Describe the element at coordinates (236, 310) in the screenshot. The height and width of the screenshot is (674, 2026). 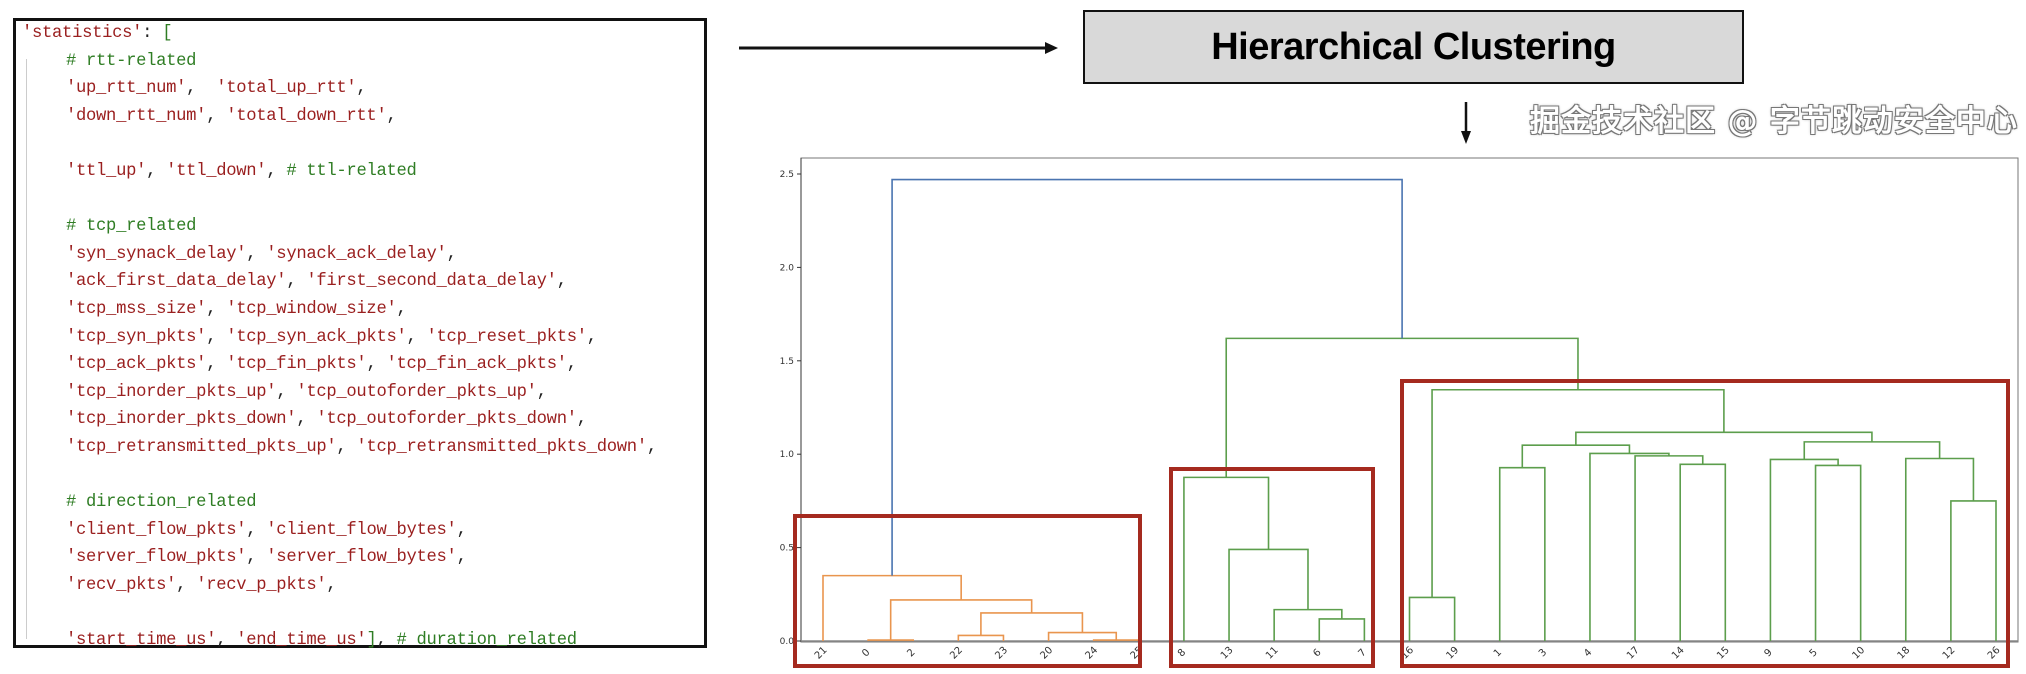
I see `code-line: 'tcp_mss_size', 'tcp_window_size',` at that location.